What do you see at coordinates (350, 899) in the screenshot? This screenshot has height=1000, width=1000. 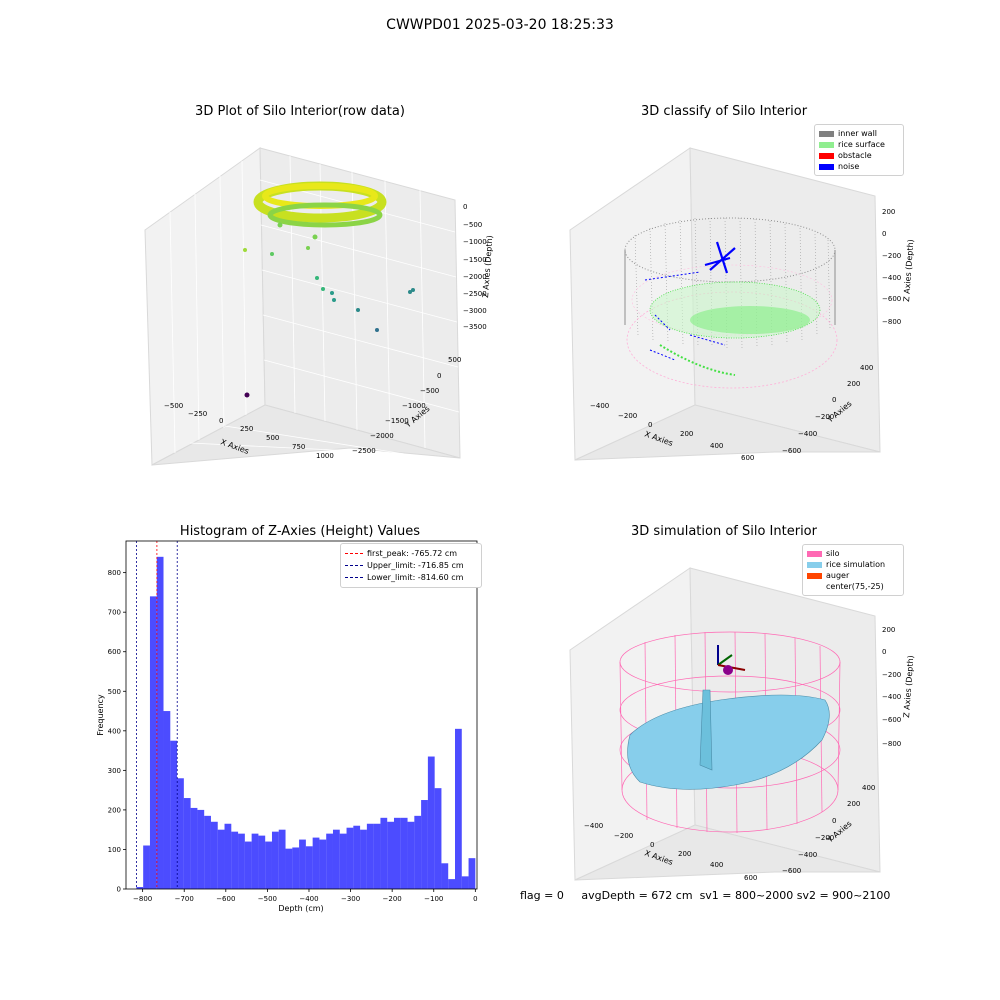 I see `x-tick-label: −300` at bounding box center [350, 899].